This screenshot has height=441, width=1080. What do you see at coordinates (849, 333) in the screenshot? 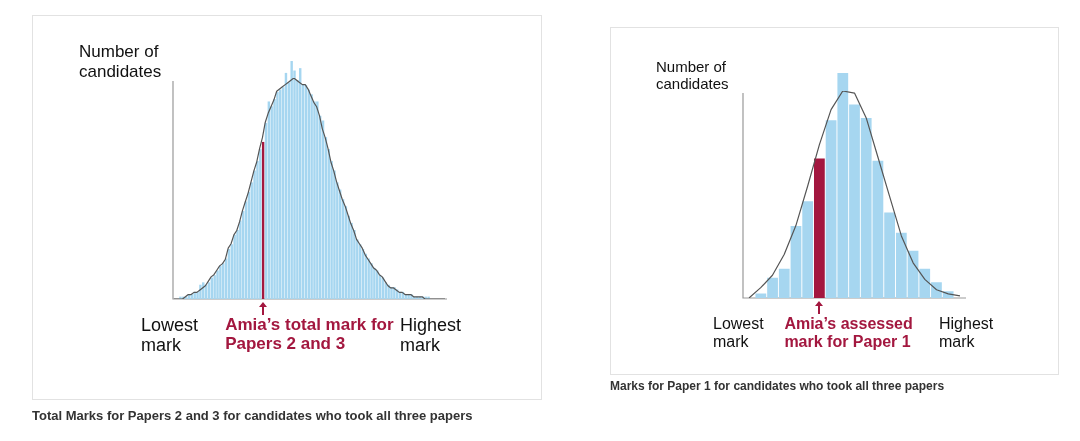
I see `text: Amia’s assessed mark for Paper 1` at bounding box center [849, 333].